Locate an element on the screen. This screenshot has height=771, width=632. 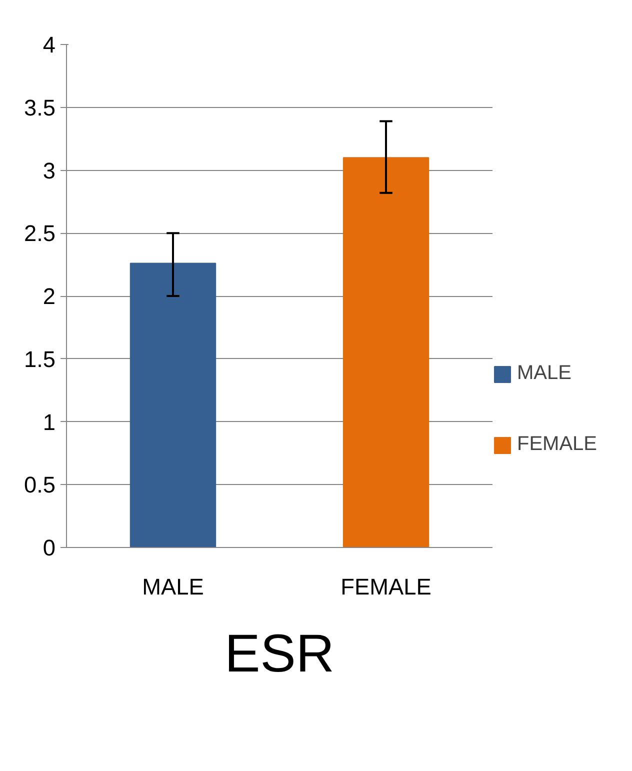
legend-label: FEMALE is located at coordinates (557, 444).